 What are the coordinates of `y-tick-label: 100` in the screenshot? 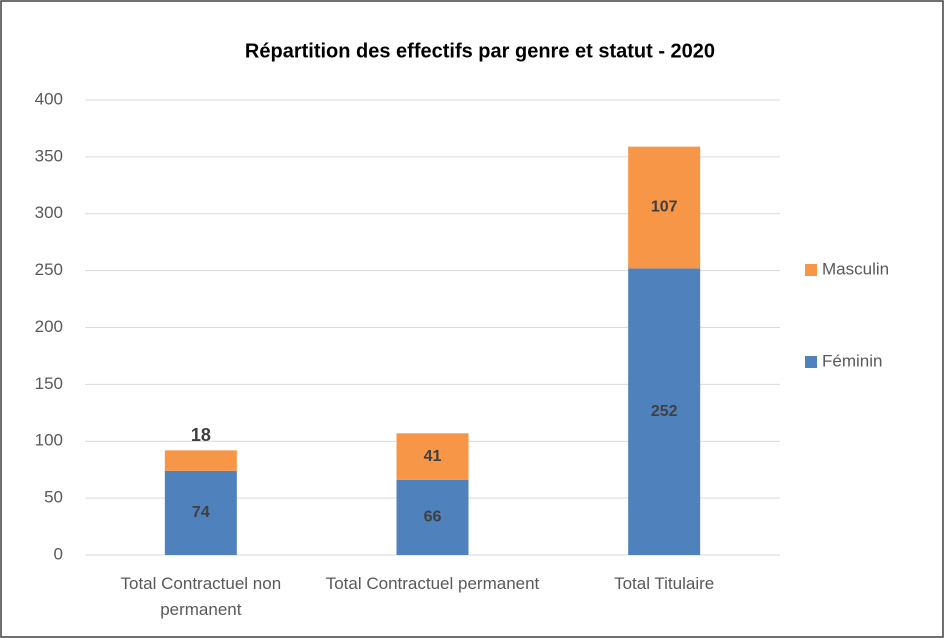 It's located at (49, 440).